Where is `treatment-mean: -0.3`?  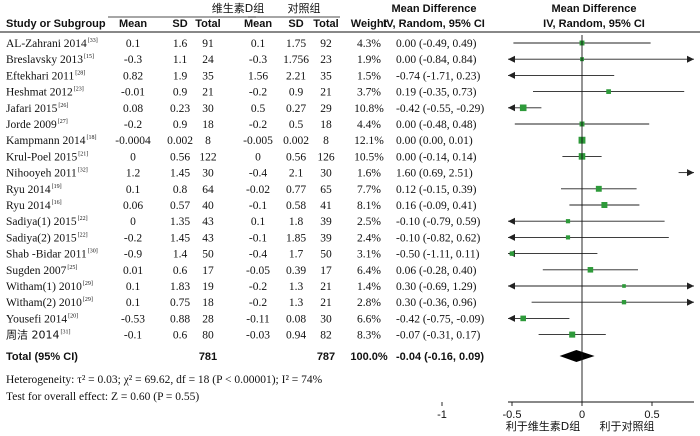
treatment-mean: -0.3 is located at coordinates (133, 60).